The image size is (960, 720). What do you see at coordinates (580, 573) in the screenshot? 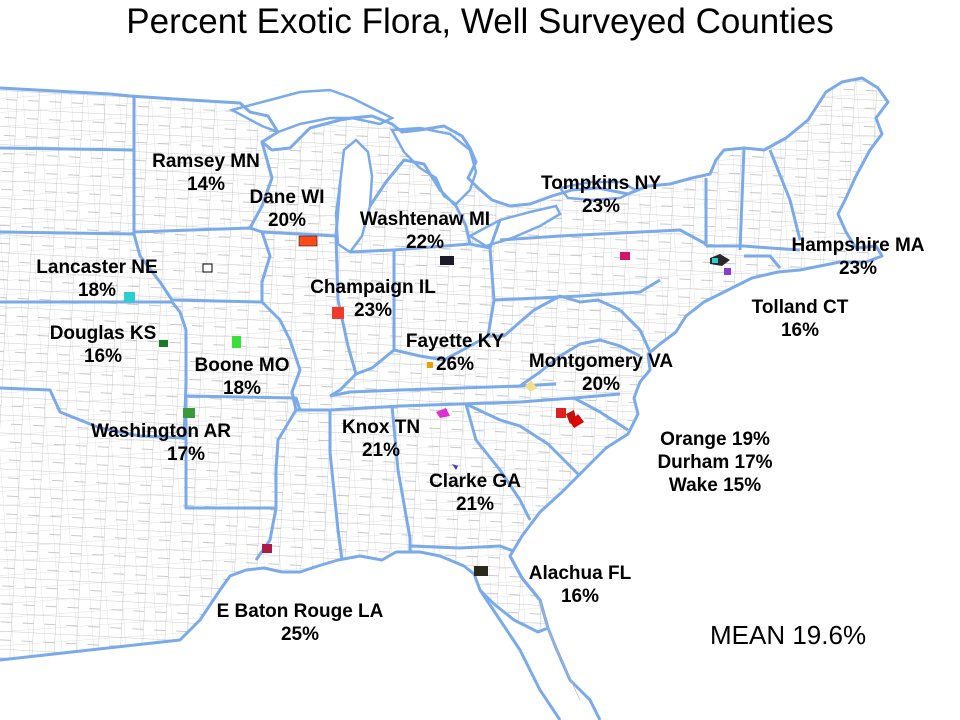
I see `county-name: Alachua FL` at bounding box center [580, 573].